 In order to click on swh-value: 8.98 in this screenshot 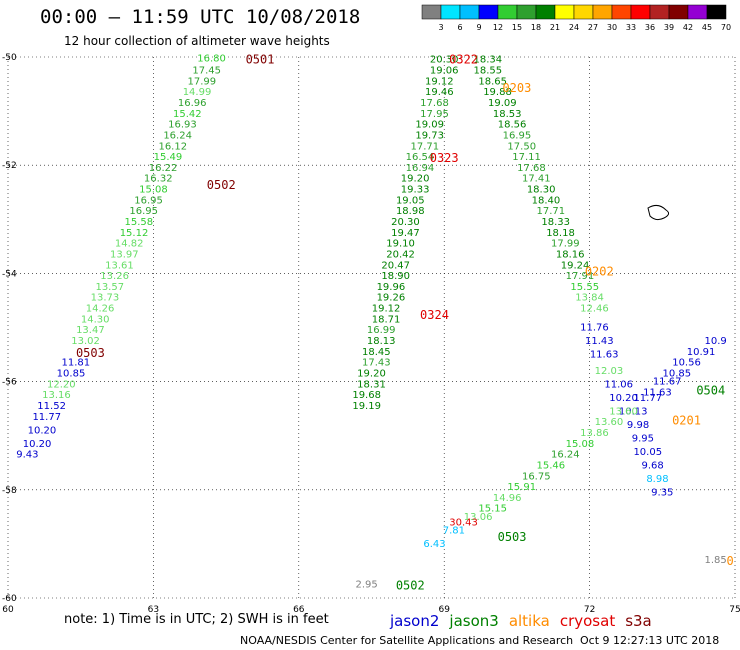, I will do `click(657, 479)`.